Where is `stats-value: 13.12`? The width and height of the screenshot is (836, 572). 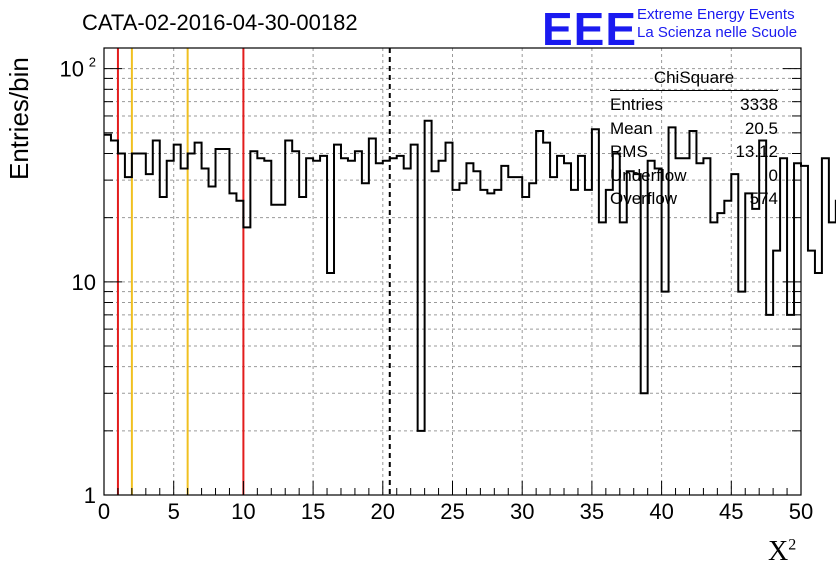
stats-value: 13.12 is located at coordinates (756, 151).